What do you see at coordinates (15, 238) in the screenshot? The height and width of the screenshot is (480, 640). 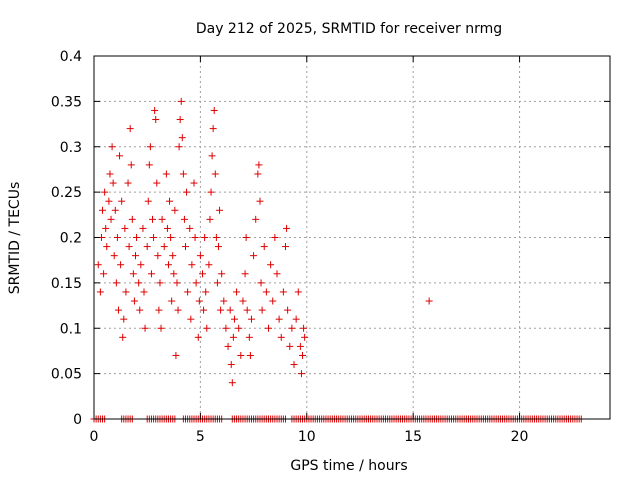 I see `y-axis-label: SRMTID / TECUs` at bounding box center [15, 238].